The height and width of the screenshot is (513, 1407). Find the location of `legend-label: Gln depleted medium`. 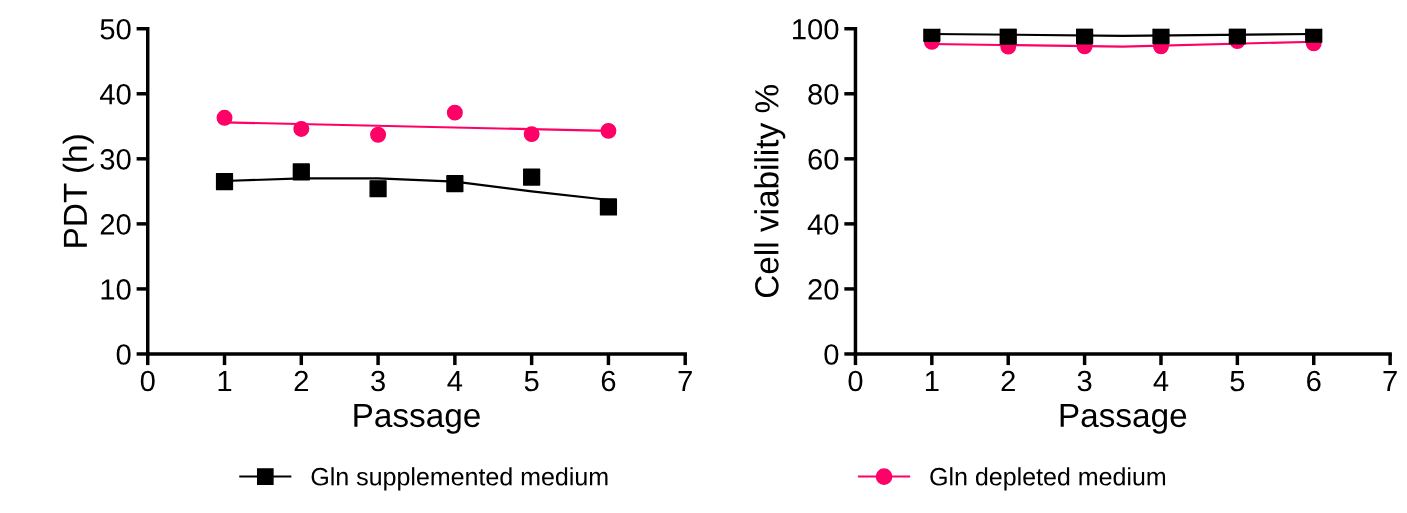

legend-label: Gln depleted medium is located at coordinates (1048, 479).